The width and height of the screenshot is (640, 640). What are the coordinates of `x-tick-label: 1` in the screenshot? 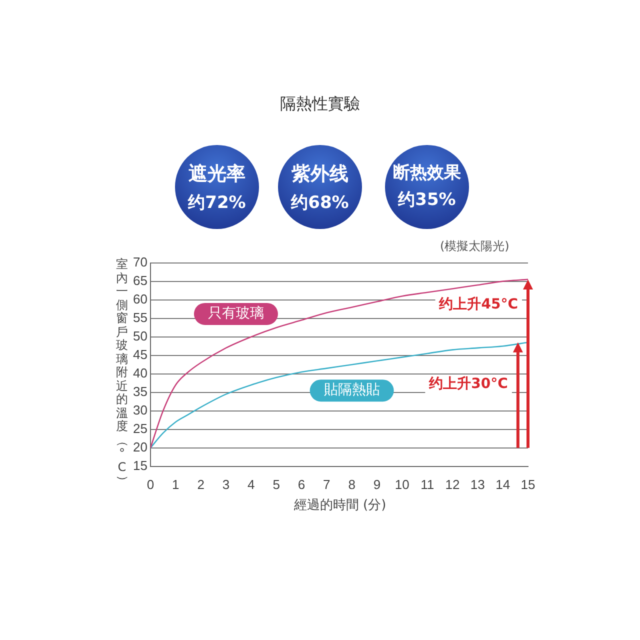 It's located at (176, 484).